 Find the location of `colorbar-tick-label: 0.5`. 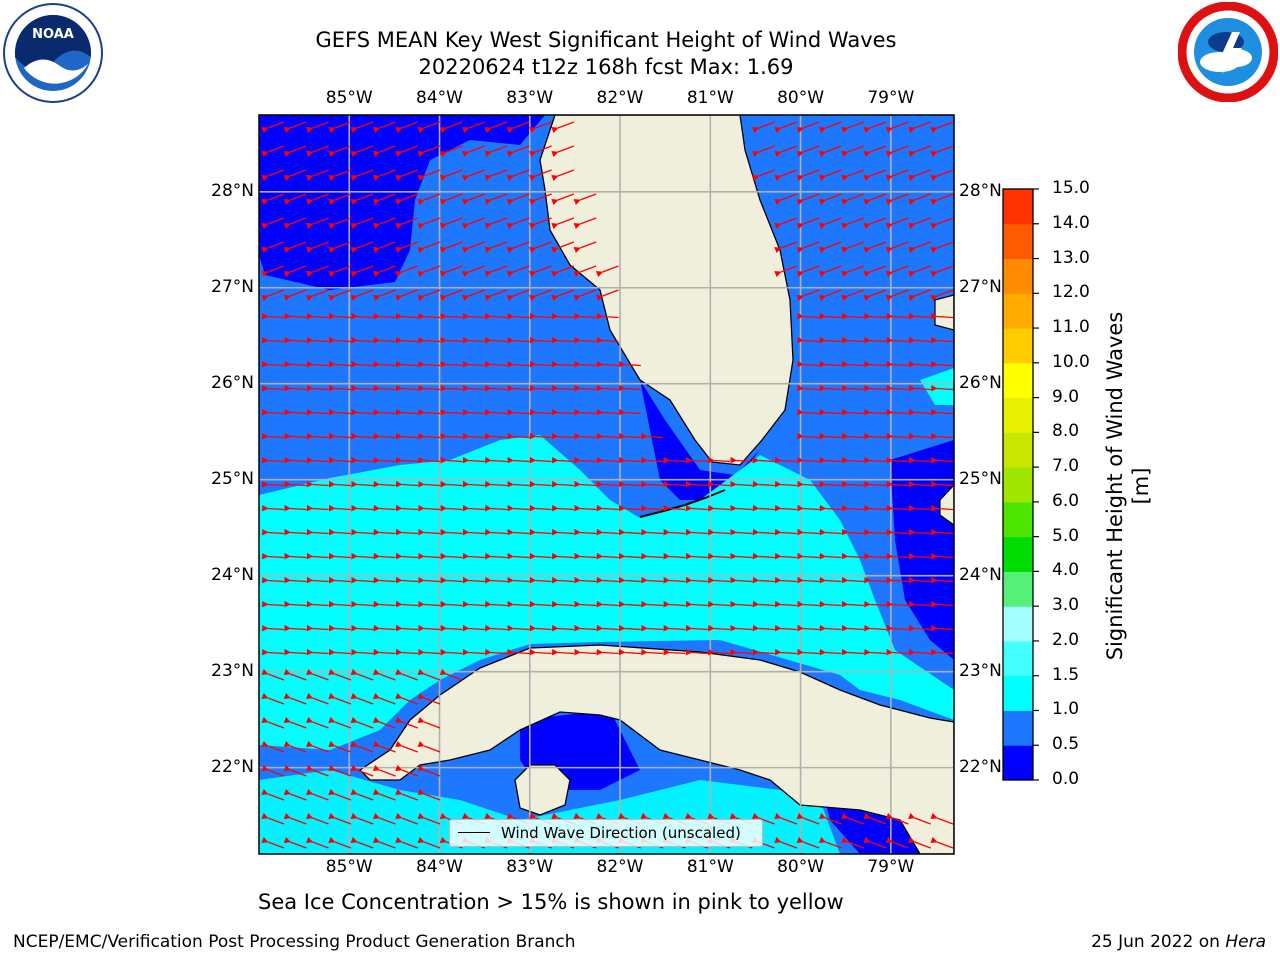

colorbar-tick-label: 0.5 is located at coordinates (1066, 744).